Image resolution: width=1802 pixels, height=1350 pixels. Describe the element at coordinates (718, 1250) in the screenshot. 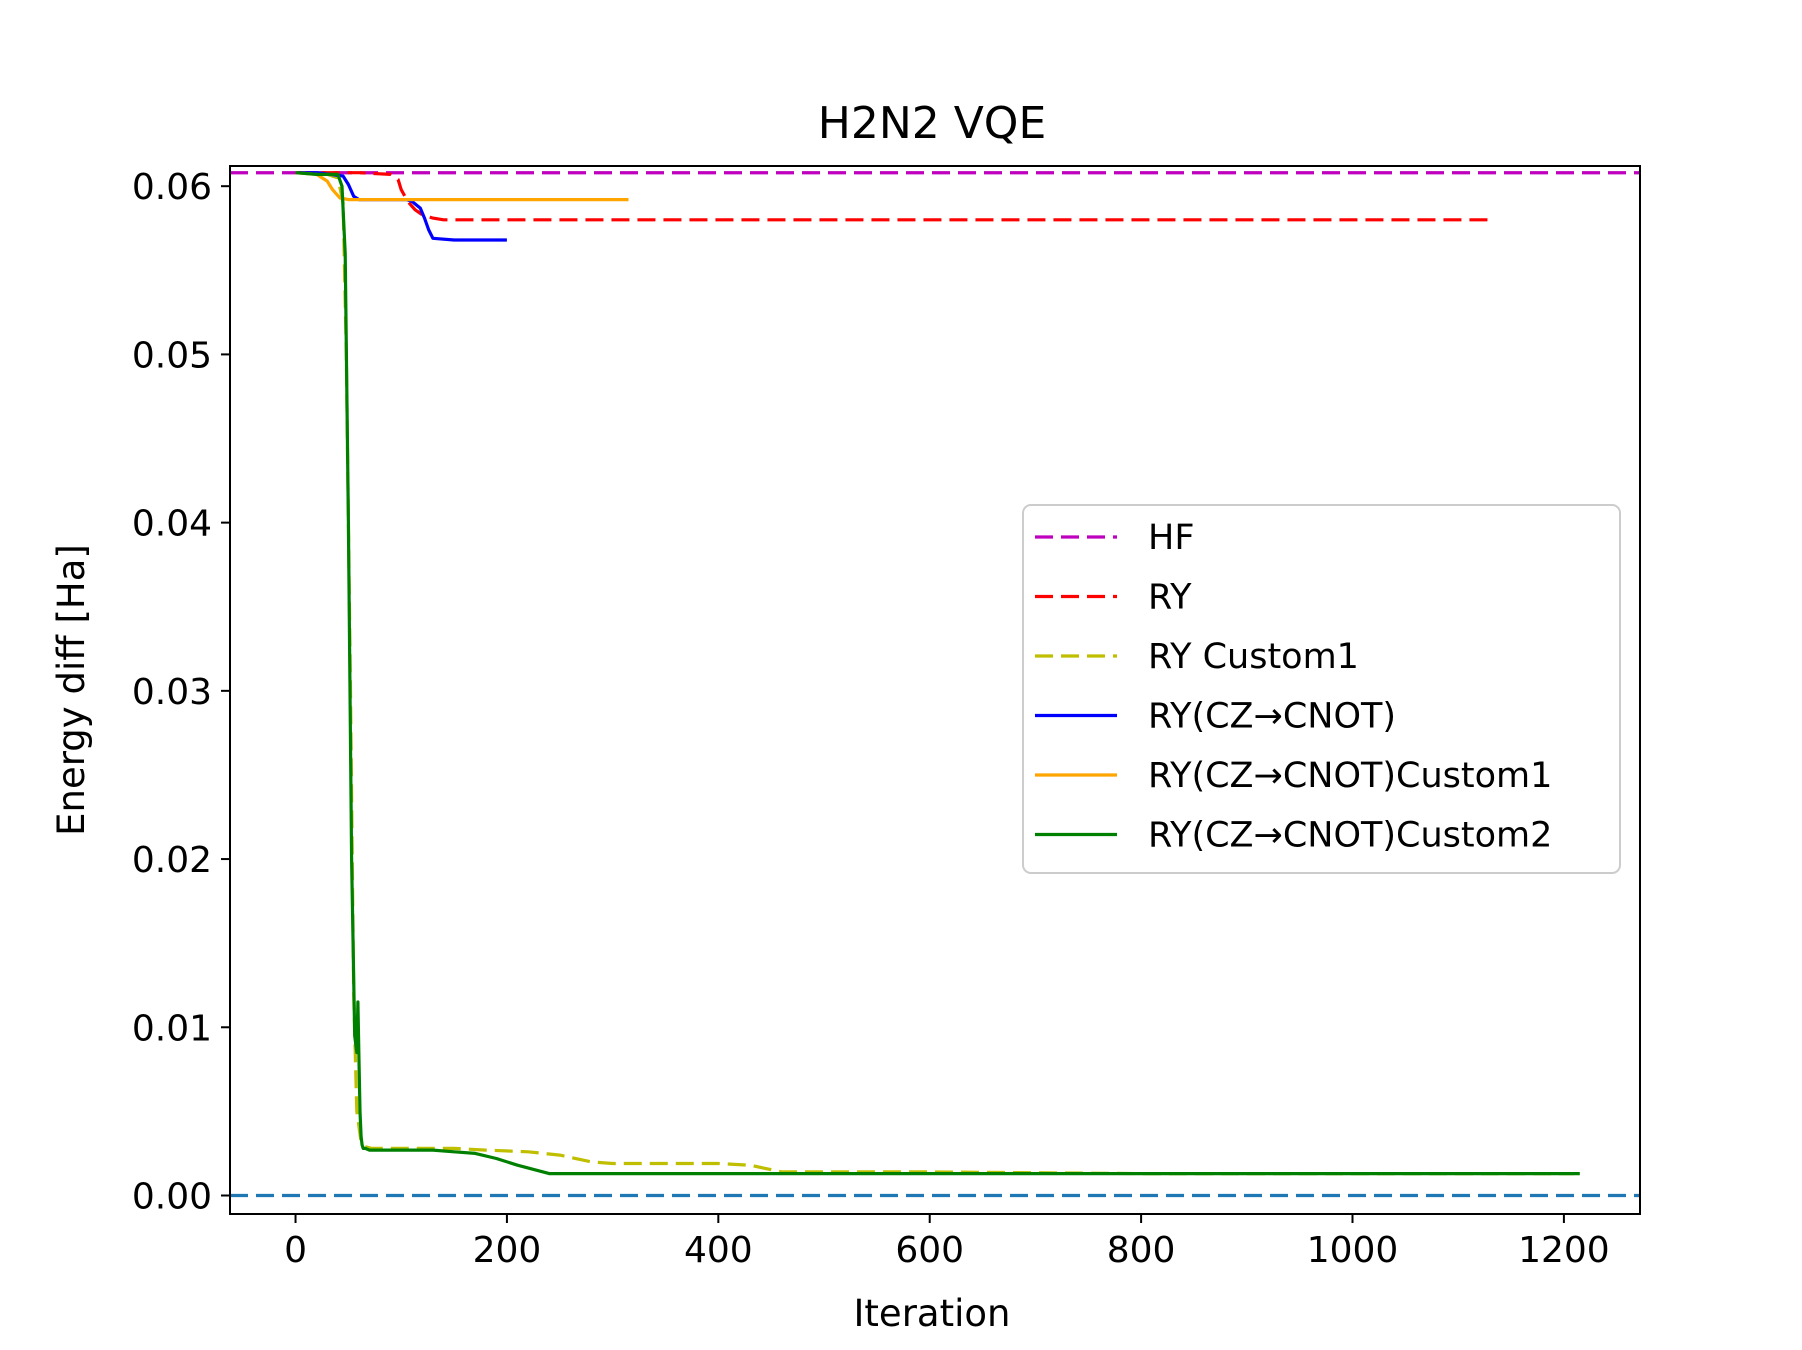

I see `x-tick-label: 400` at that location.